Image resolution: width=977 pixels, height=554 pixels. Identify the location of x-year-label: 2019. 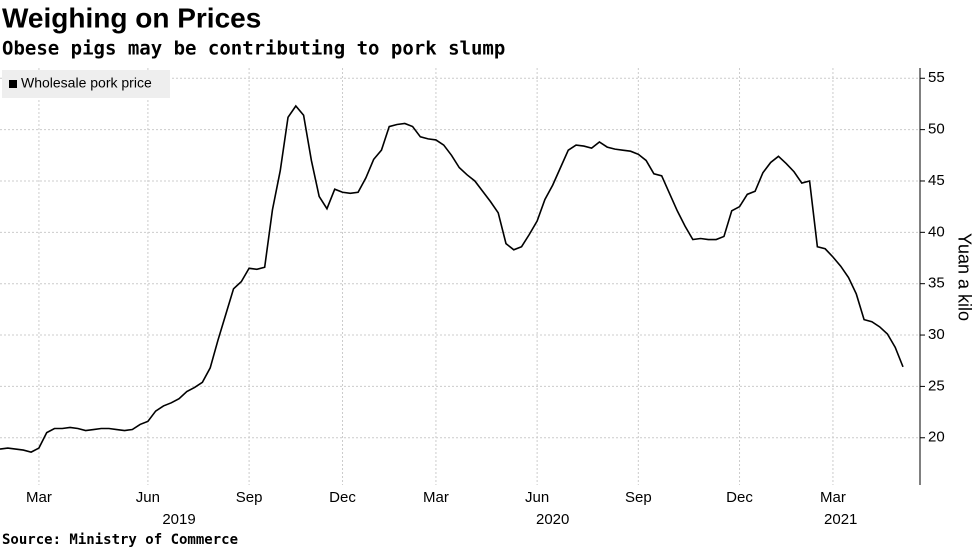
(178, 519).